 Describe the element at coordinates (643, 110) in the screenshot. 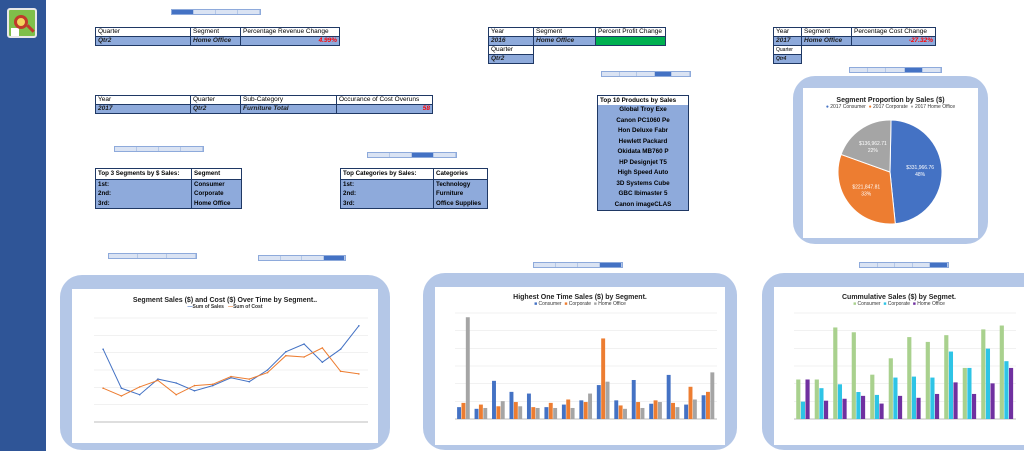

I see `top-product-item: Global Troy Exe` at that location.